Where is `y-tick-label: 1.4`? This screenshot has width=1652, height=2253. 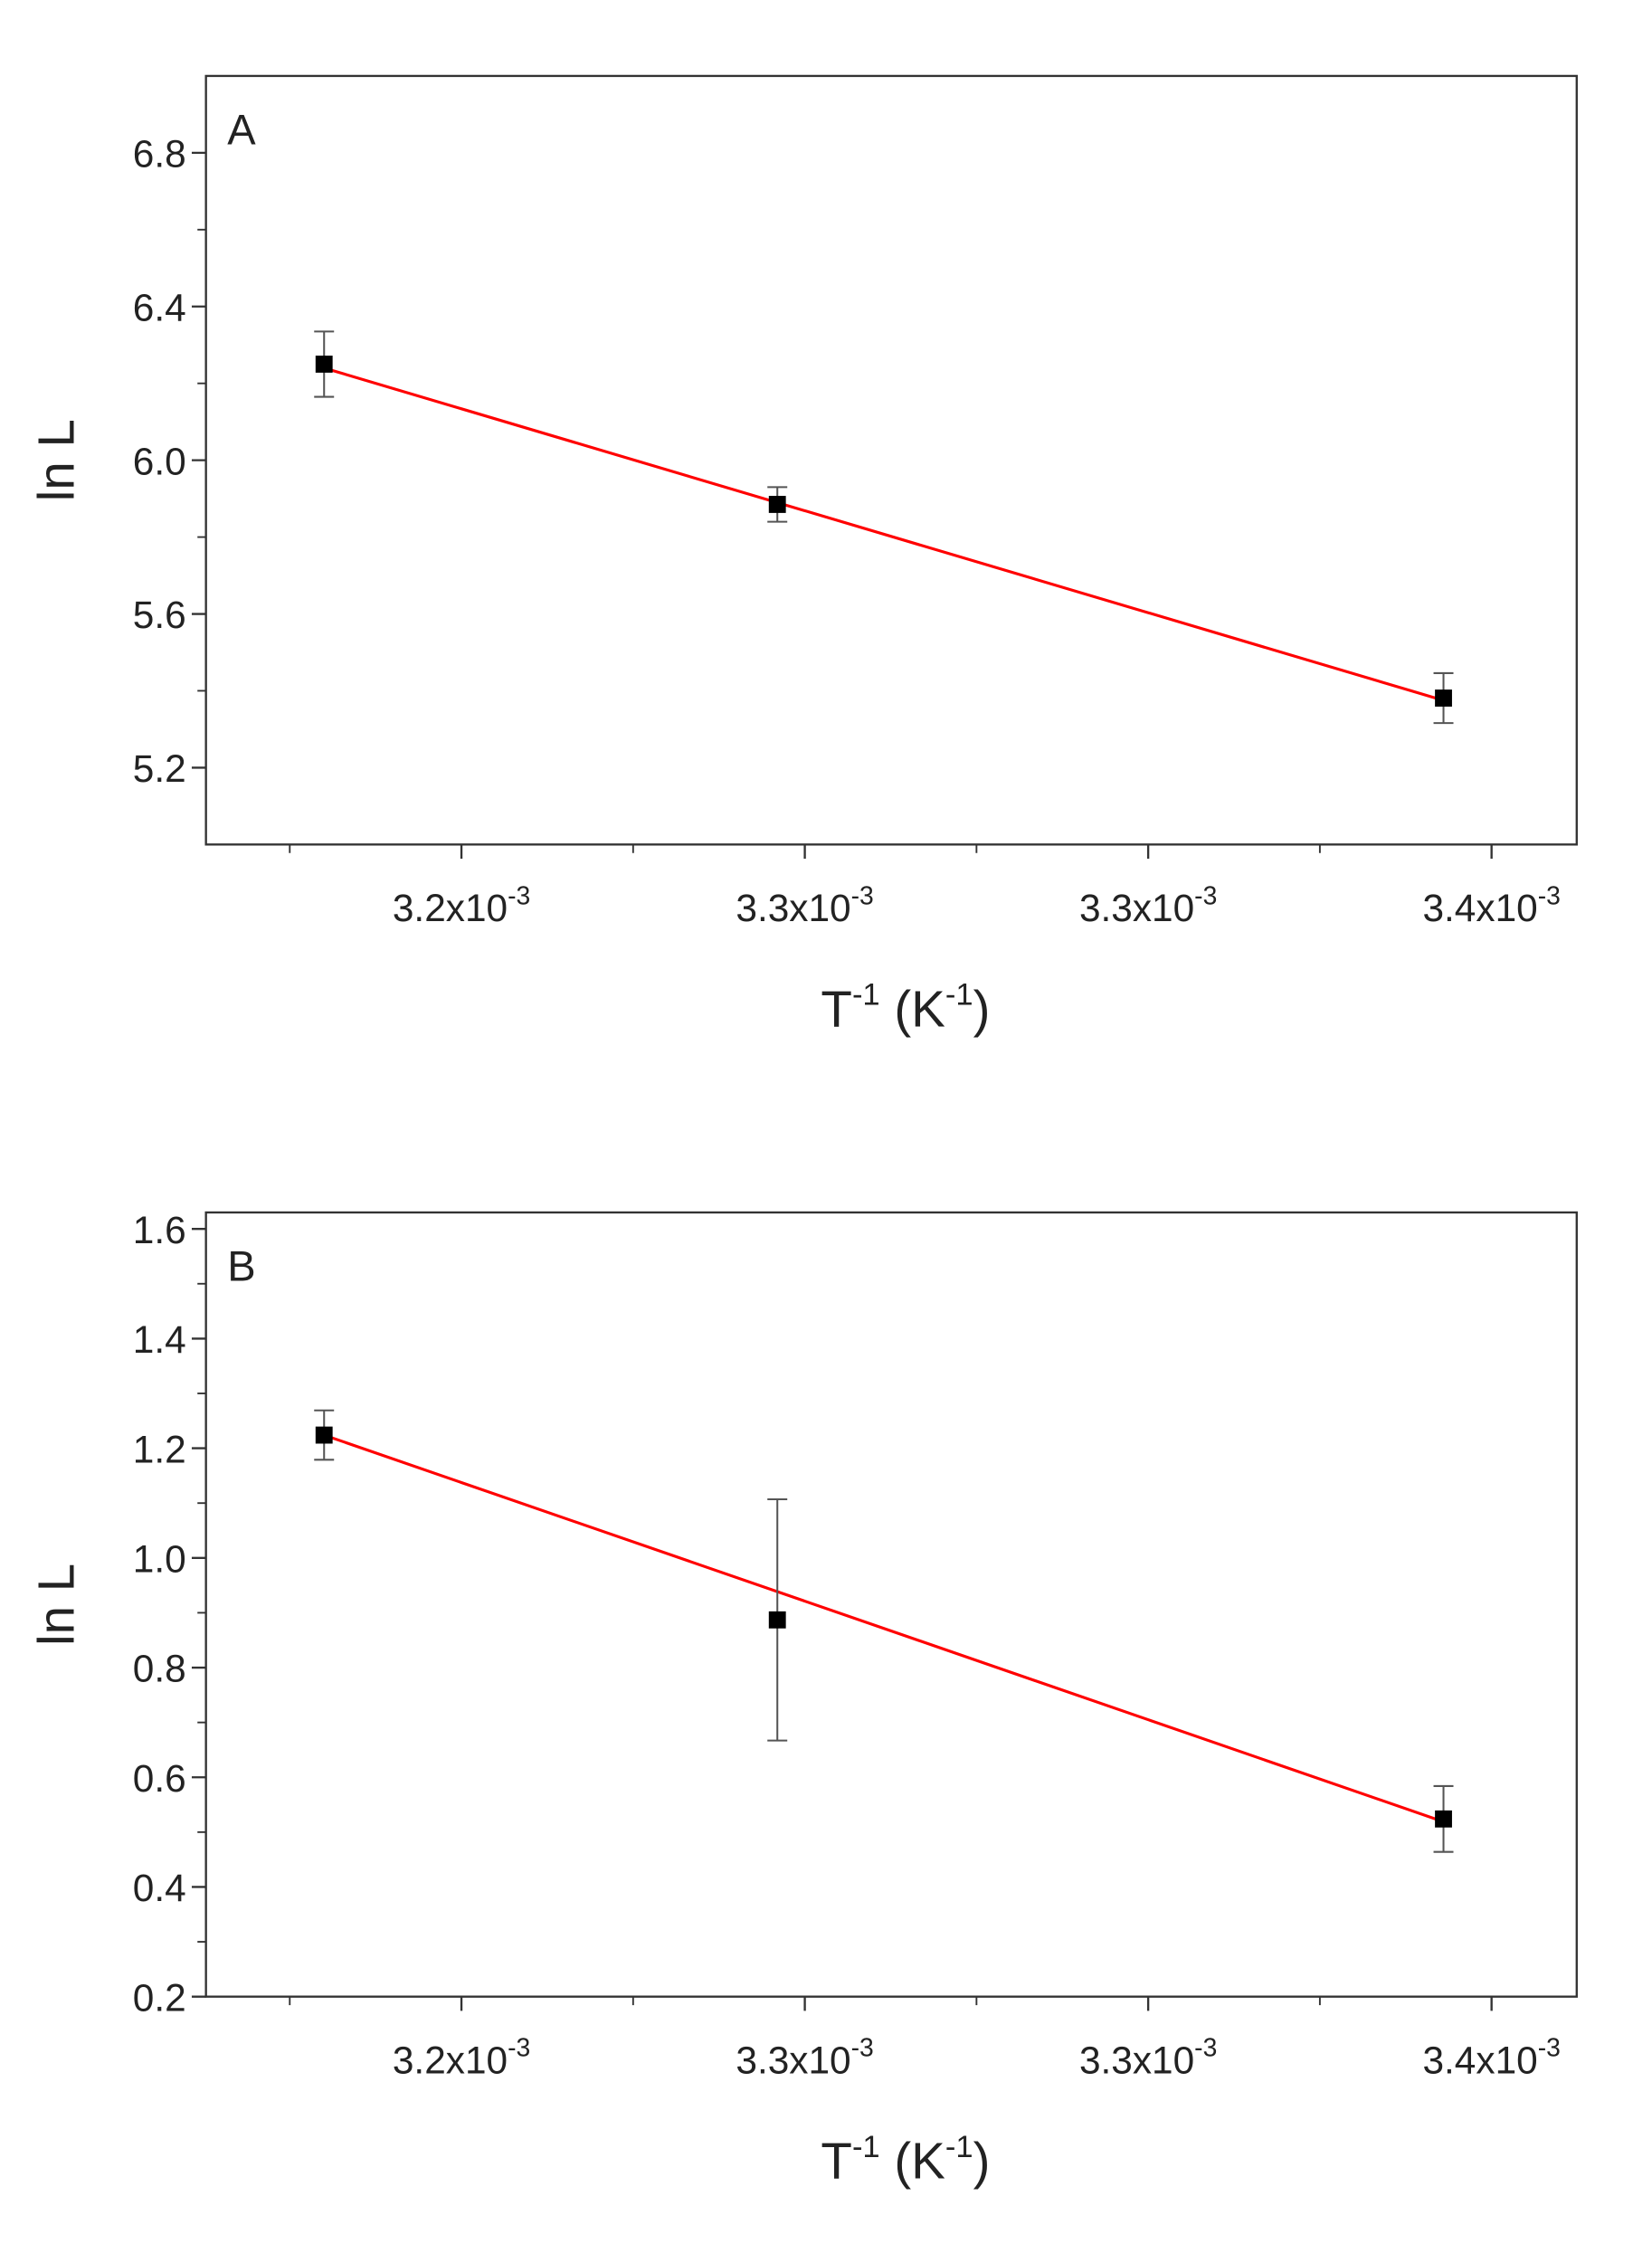
y-tick-label: 1.4 is located at coordinates (159, 1339).